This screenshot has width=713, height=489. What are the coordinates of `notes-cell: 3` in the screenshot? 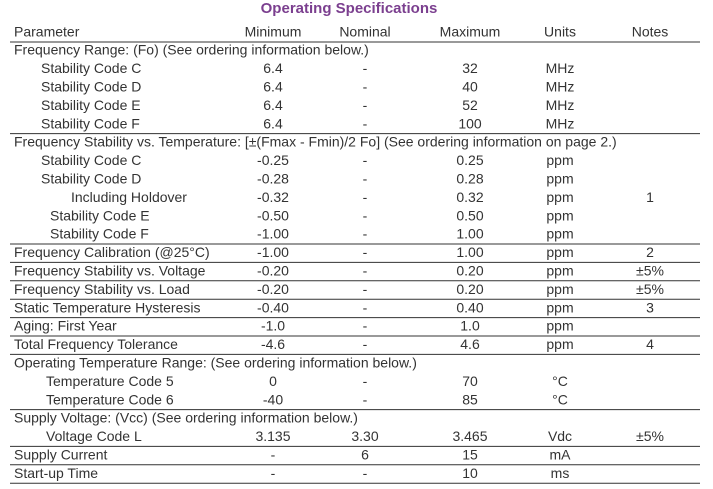 It's located at (650, 307).